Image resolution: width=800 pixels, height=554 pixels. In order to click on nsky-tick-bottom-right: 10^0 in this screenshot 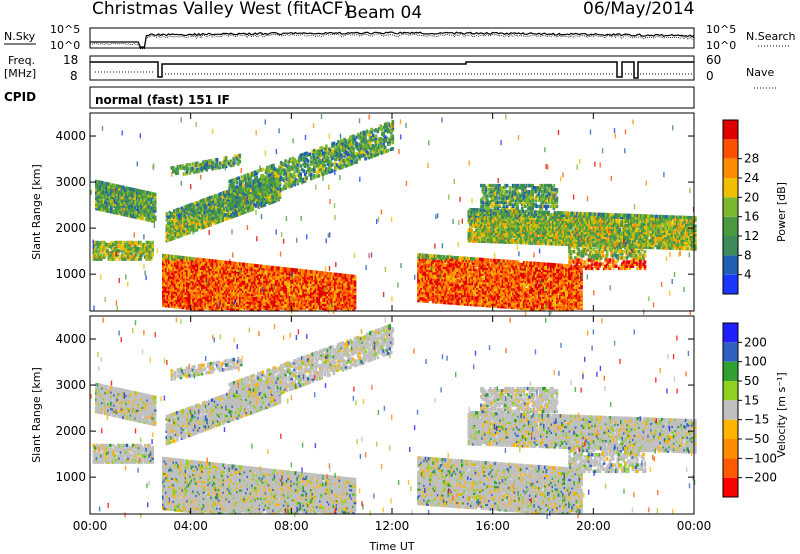, I will do `click(721, 45)`.